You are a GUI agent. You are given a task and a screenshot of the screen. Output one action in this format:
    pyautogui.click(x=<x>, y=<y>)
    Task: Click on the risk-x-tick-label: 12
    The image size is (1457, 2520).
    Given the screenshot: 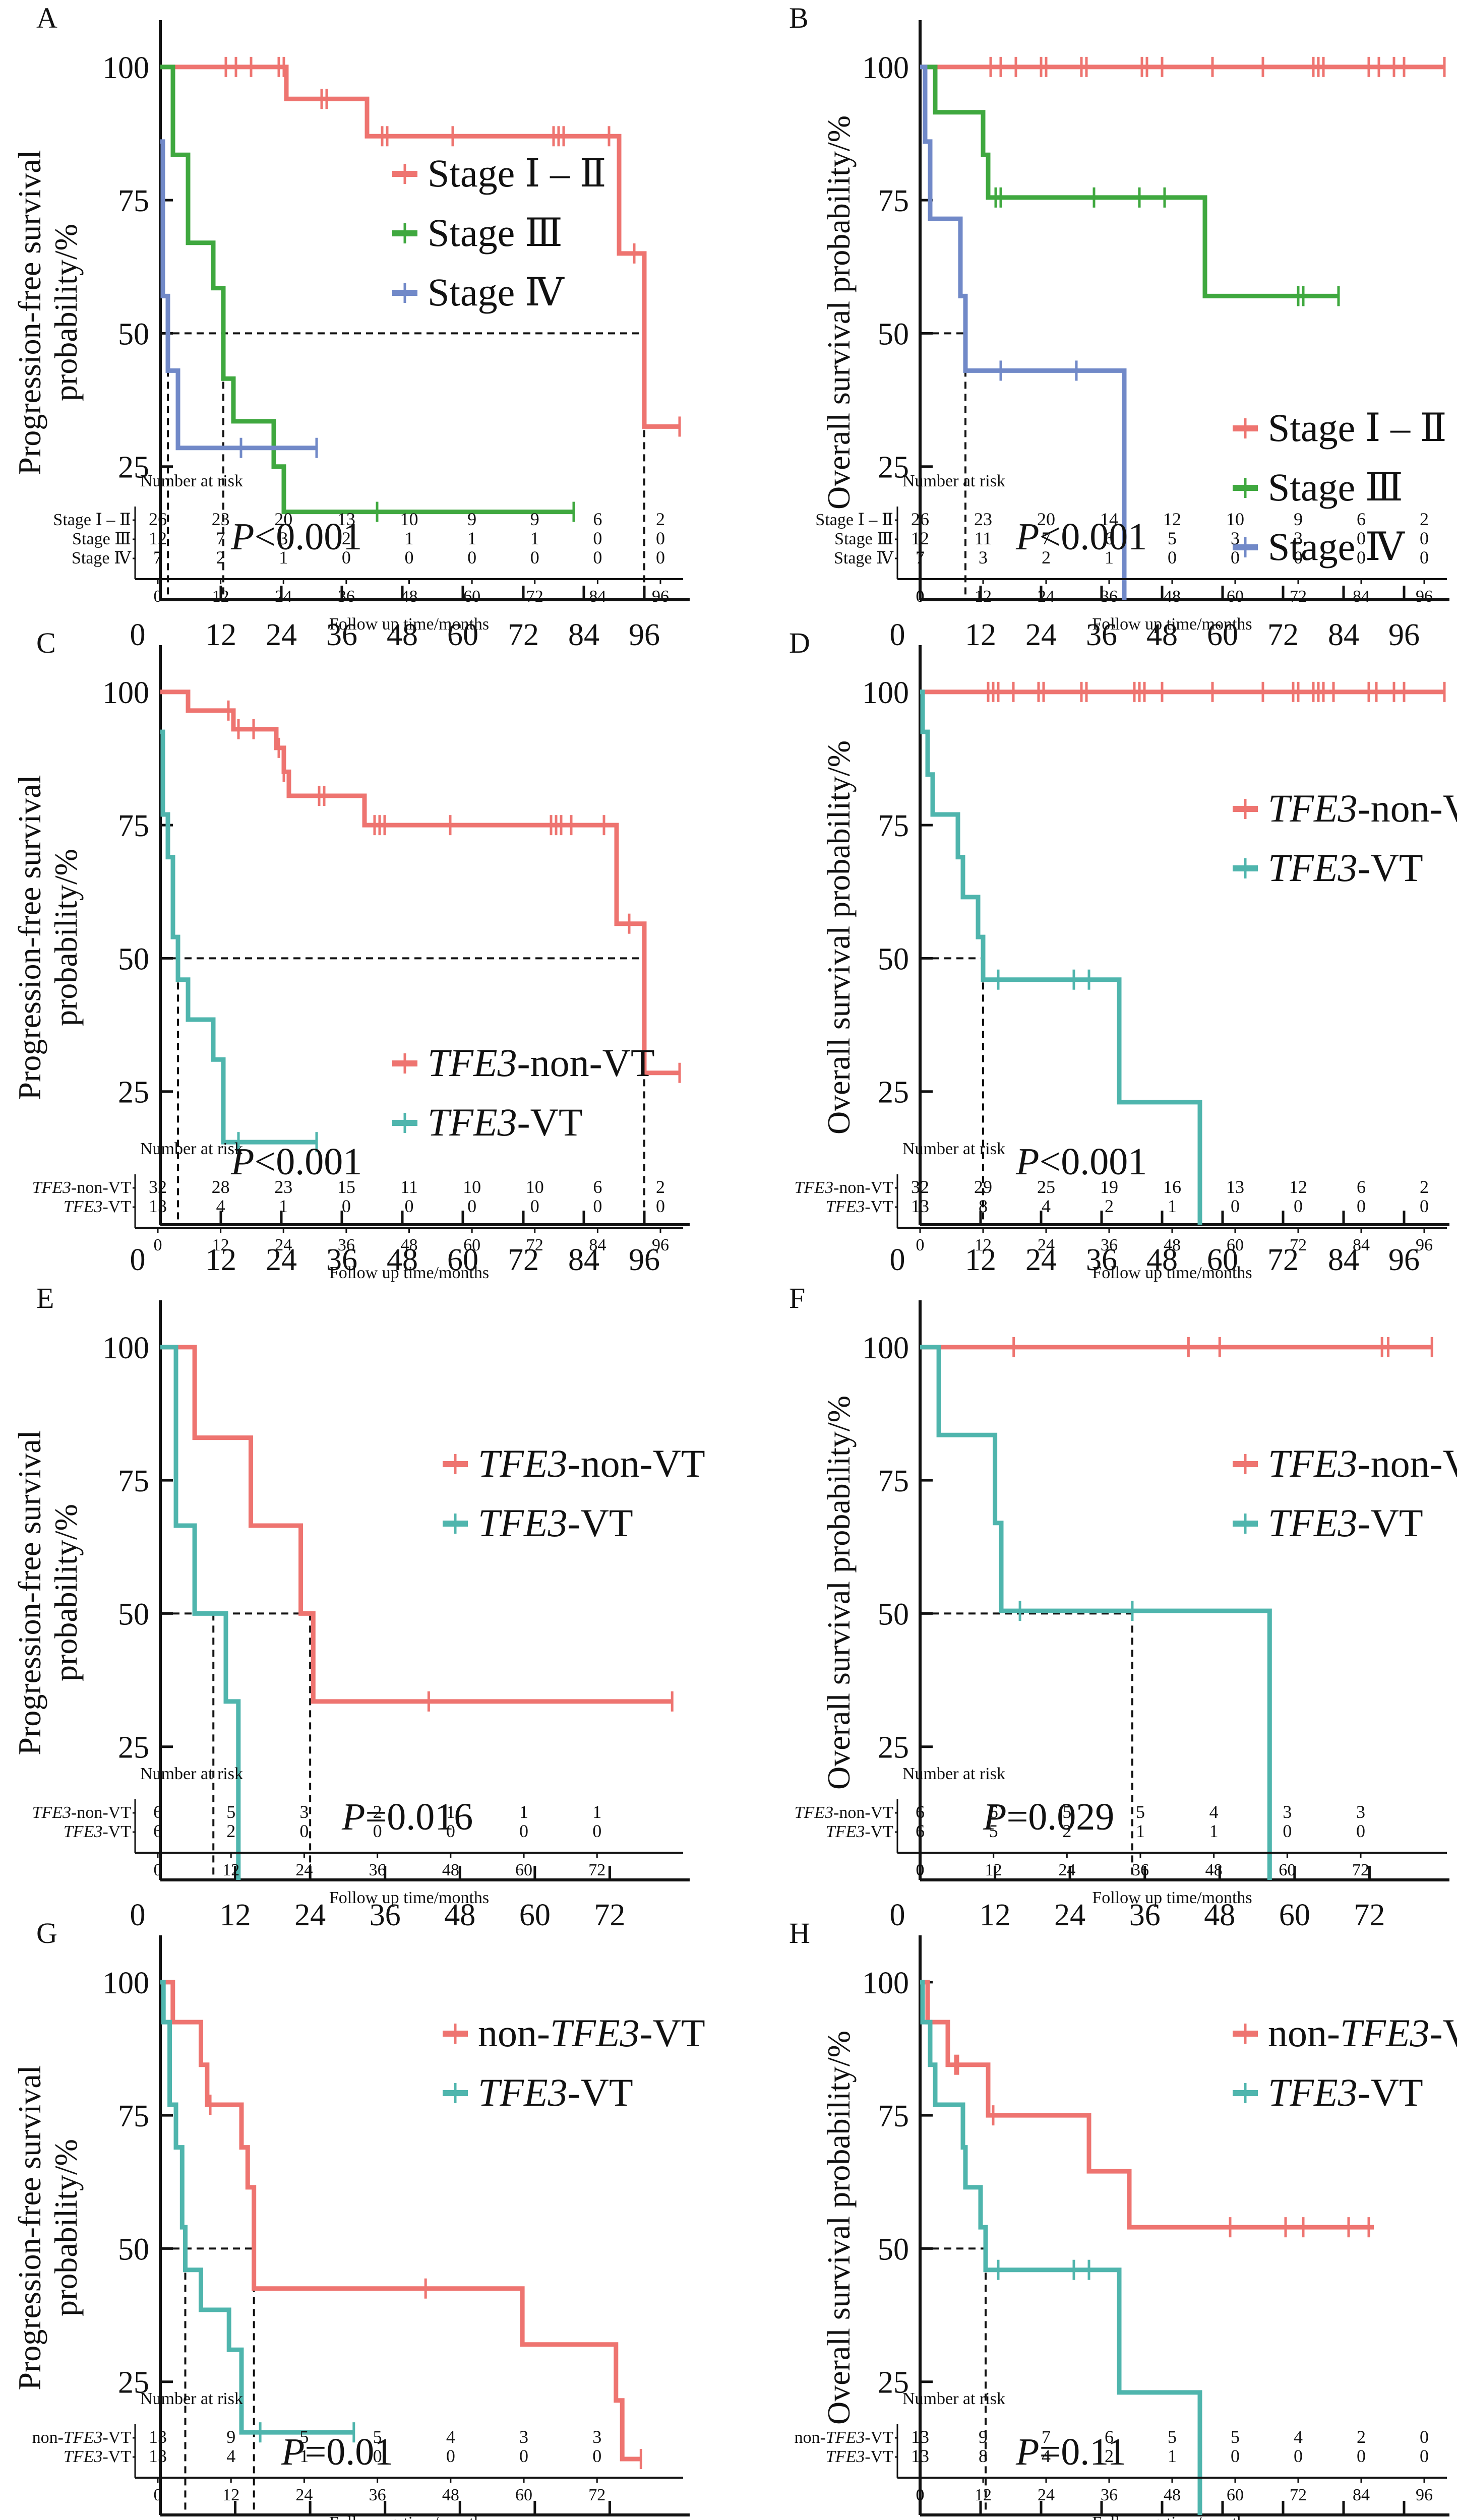 What is the action you would take?
    pyautogui.click(x=993, y=1870)
    